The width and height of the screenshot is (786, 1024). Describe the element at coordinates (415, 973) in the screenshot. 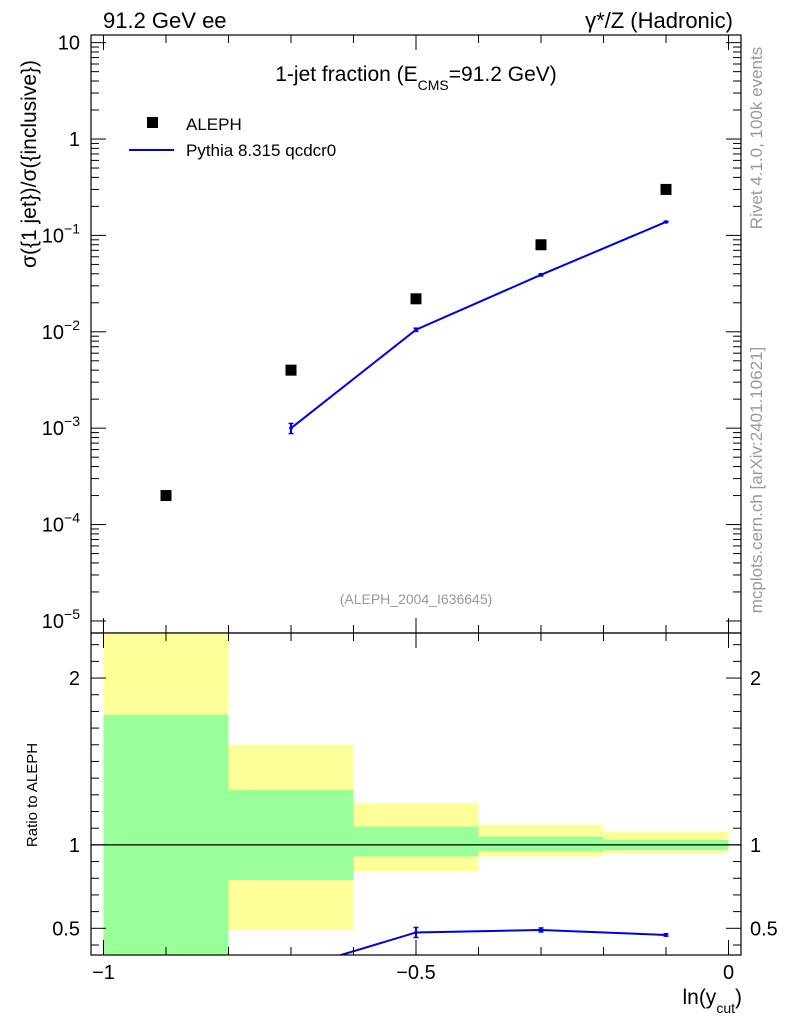

I see `x-tick-label: −0.5` at that location.